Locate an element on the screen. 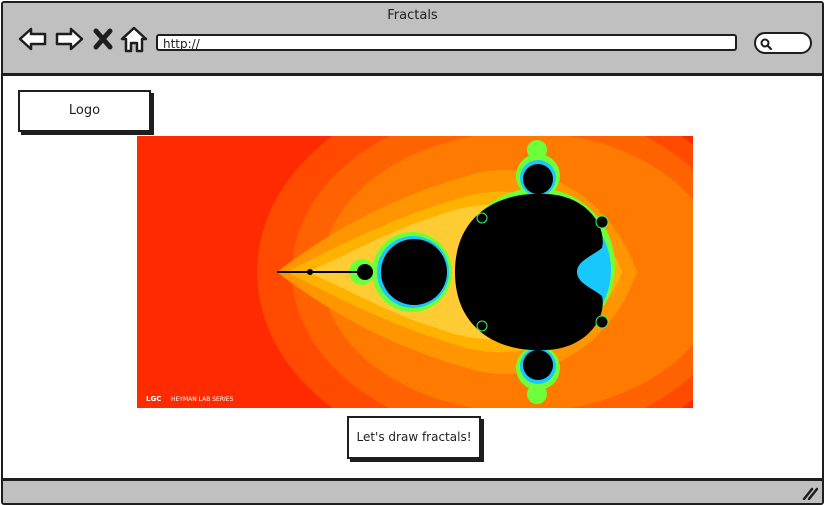 The height and width of the screenshot is (505, 824). search-icon is located at coordinates (766, 44).